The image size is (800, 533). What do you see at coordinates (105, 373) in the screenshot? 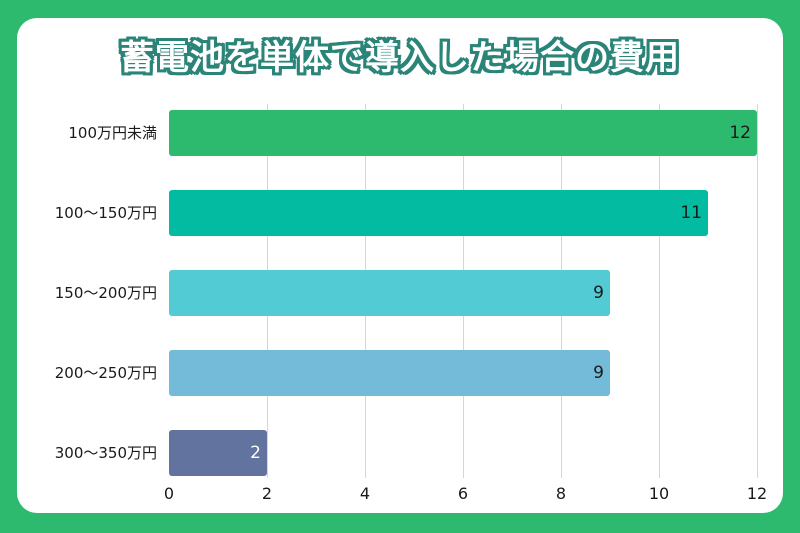
I see `y-category-label: 200〜250万円` at bounding box center [105, 373].